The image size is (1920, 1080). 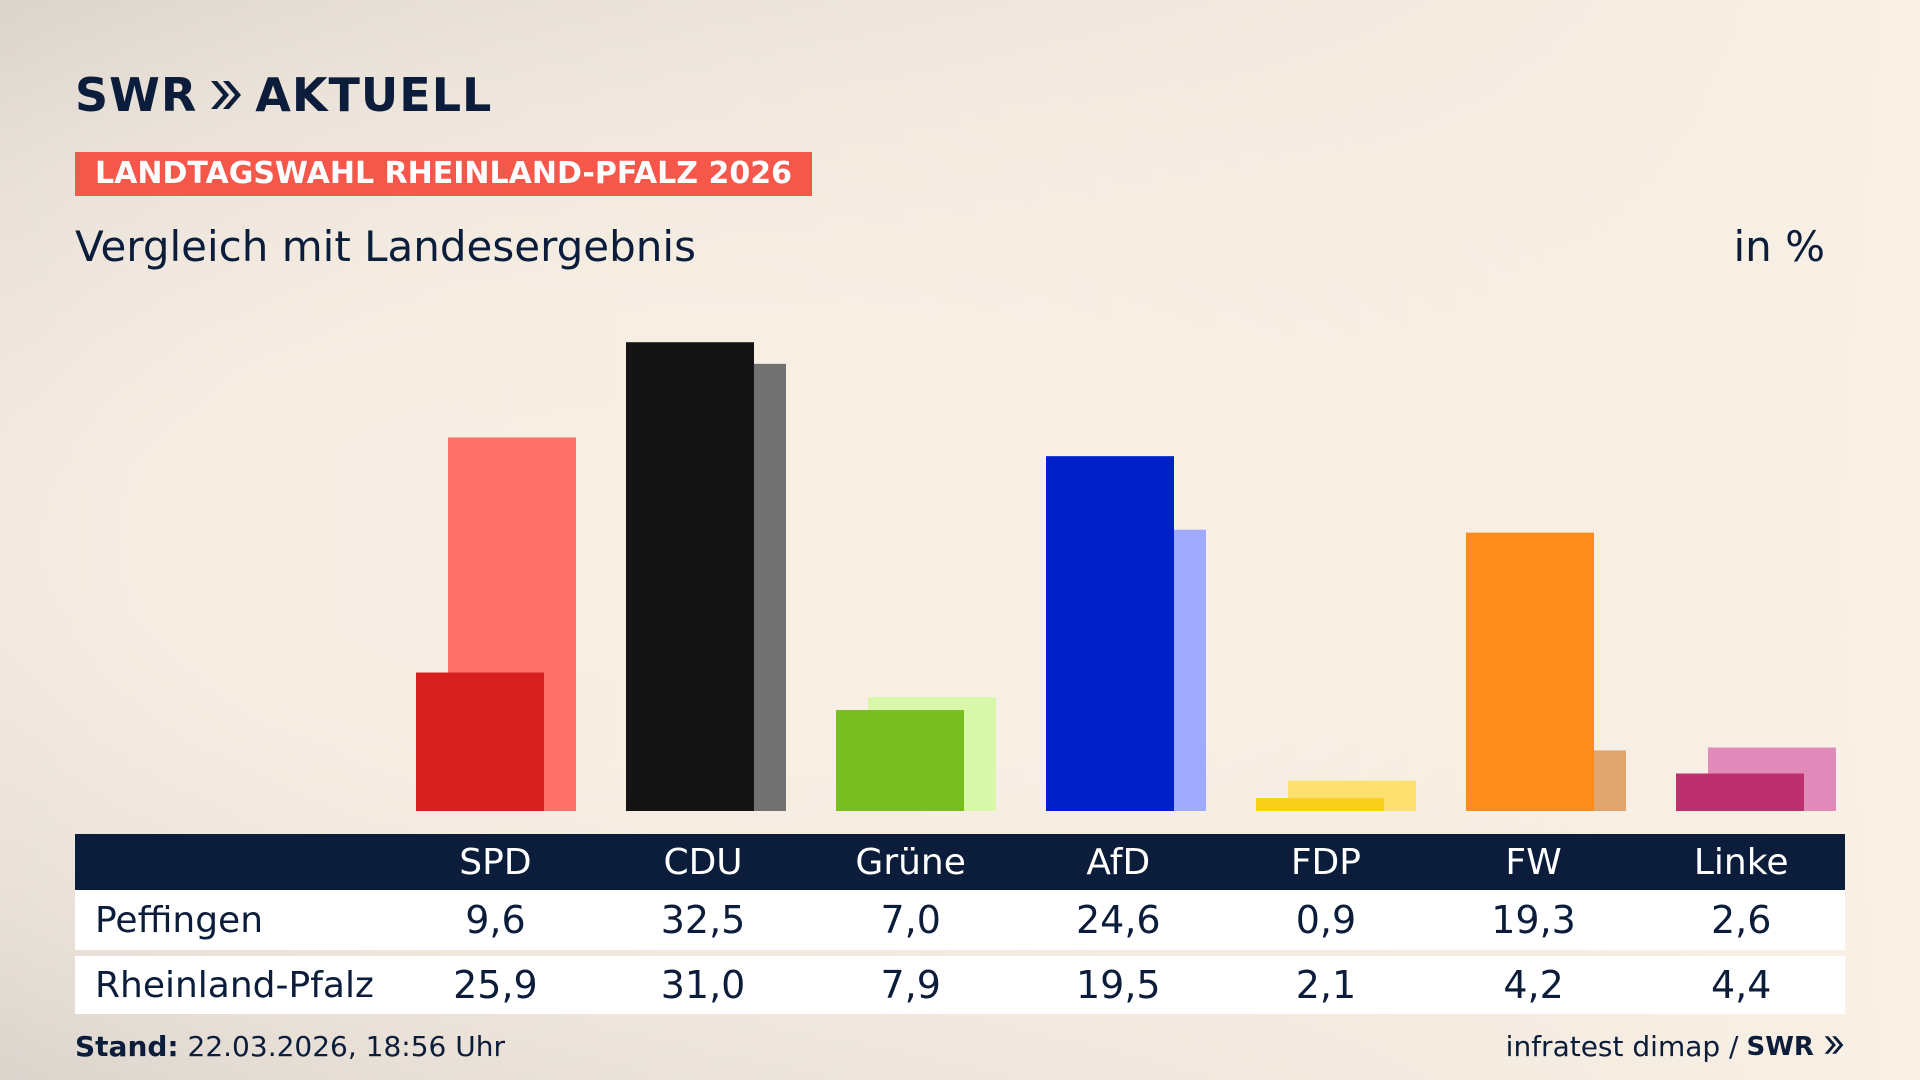 What do you see at coordinates (495, 985) in the screenshot?
I see `table-cell: 25,9` at bounding box center [495, 985].